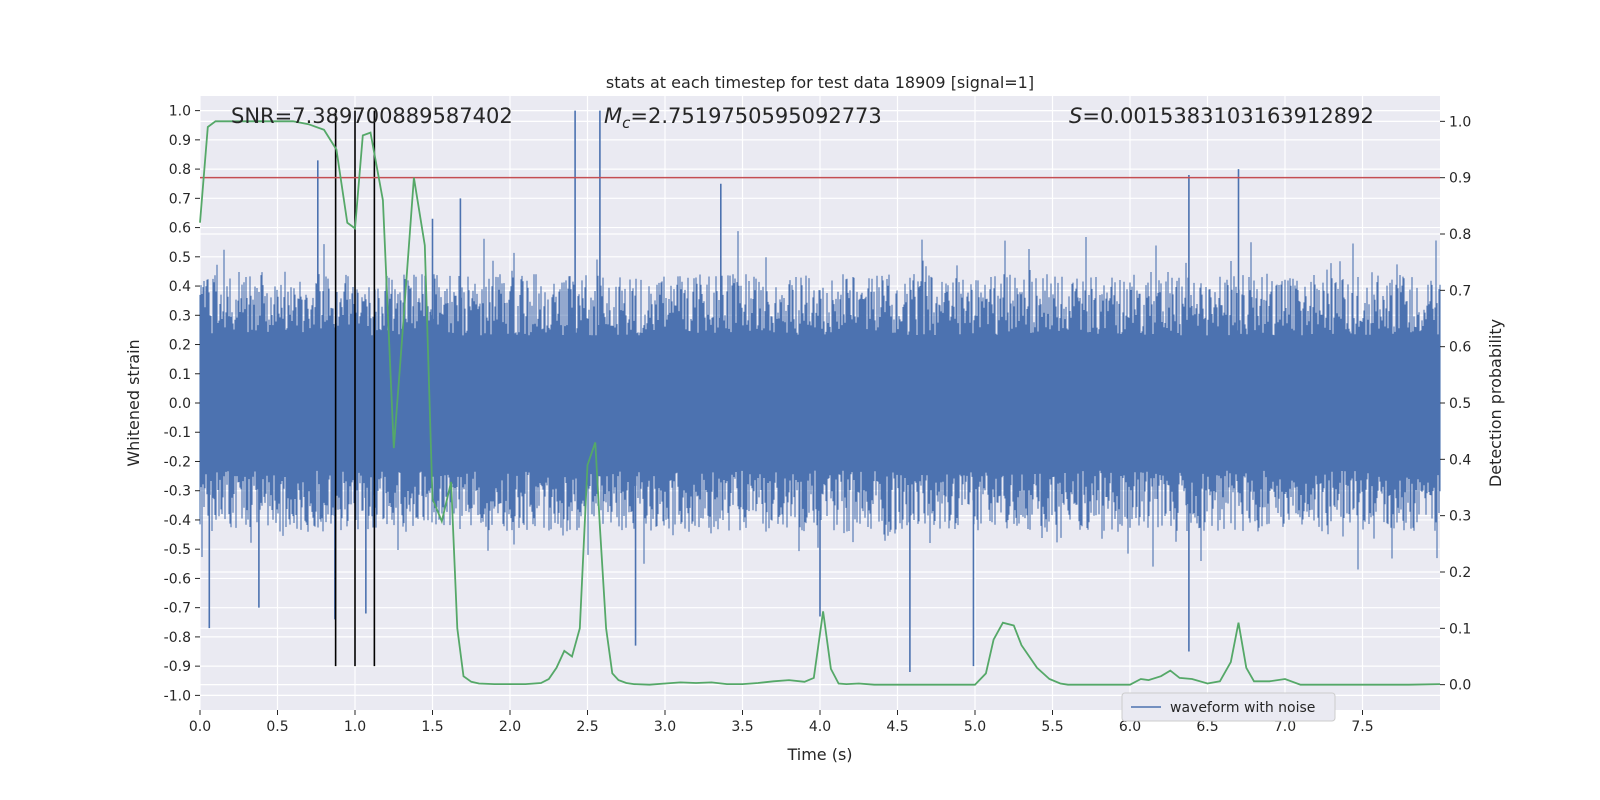 This screenshot has width=1600, height=800. What do you see at coordinates (432, 727) in the screenshot?
I see `x-tick-label: 1.5` at bounding box center [432, 727].